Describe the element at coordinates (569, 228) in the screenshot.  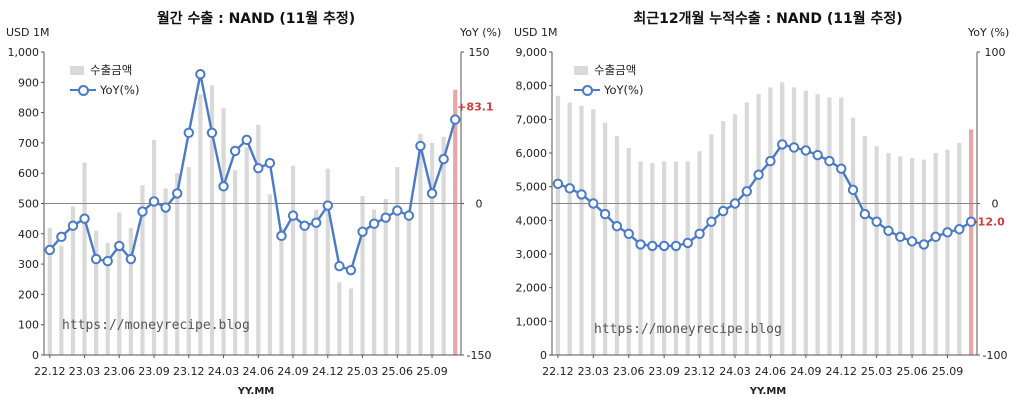
I see `bar-23.01` at that location.